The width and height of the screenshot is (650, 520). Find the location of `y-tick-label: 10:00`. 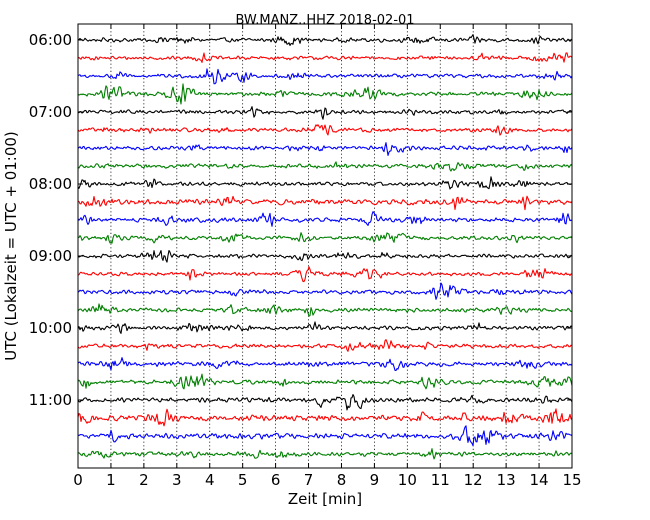

y-tick-label: 10:00 is located at coordinates (50, 328).